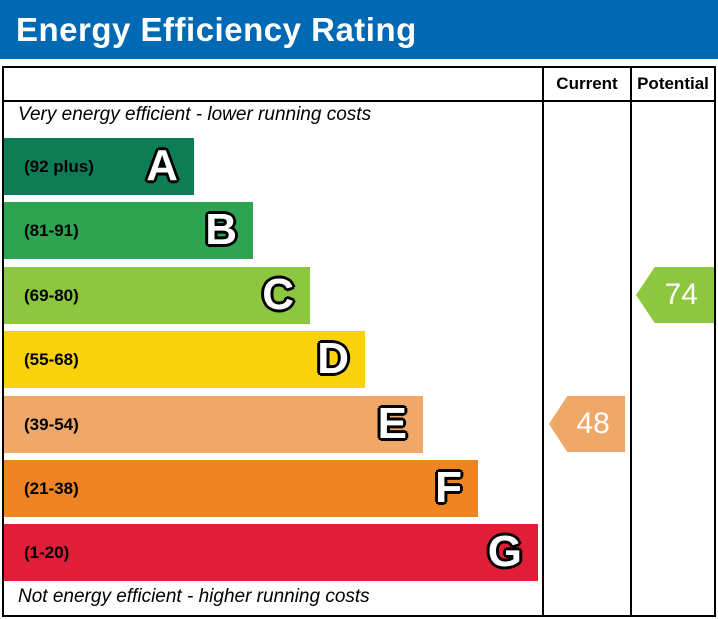 The width and height of the screenshot is (718, 619). What do you see at coordinates (99, 166) in the screenshot?
I see `band-row-A: (92 plus) A` at bounding box center [99, 166].